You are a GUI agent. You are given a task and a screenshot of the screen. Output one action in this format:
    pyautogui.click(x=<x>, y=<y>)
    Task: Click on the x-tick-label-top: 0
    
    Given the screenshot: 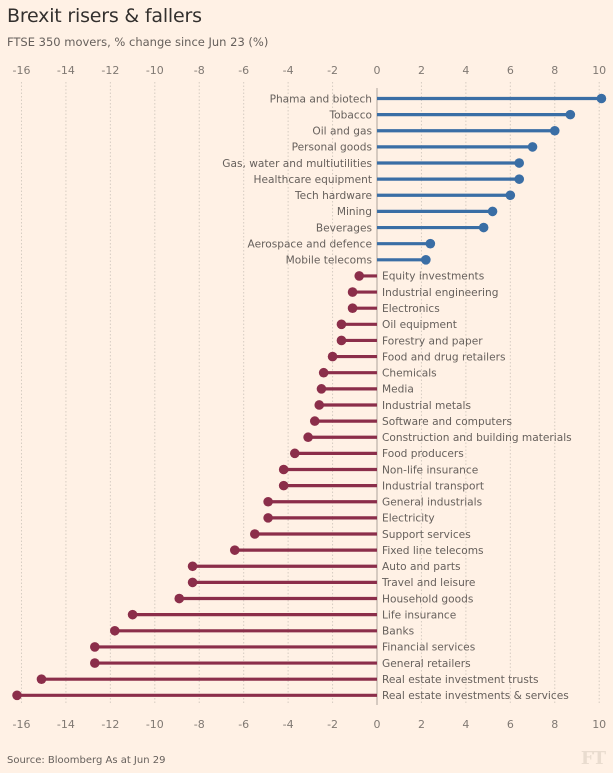 What is the action you would take?
    pyautogui.click(x=377, y=70)
    